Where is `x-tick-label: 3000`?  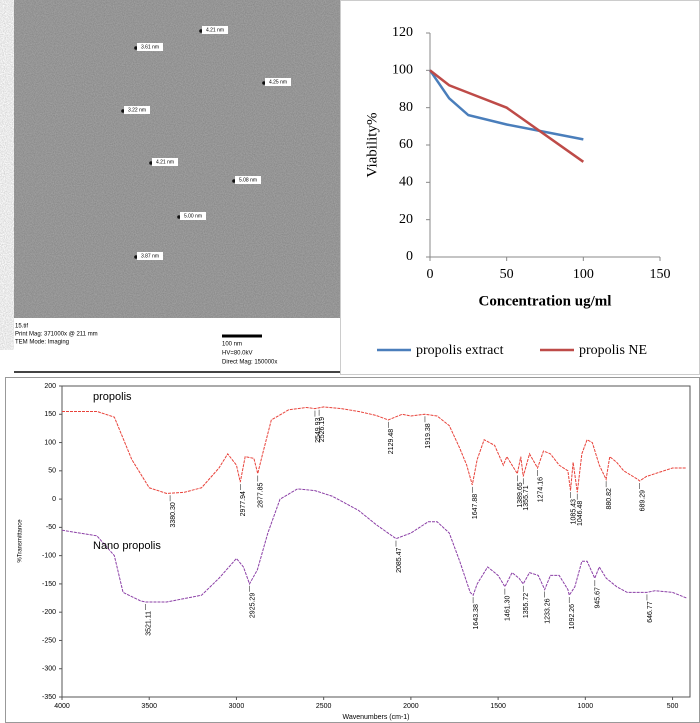 x-tick-label: 3000 is located at coordinates (237, 706).